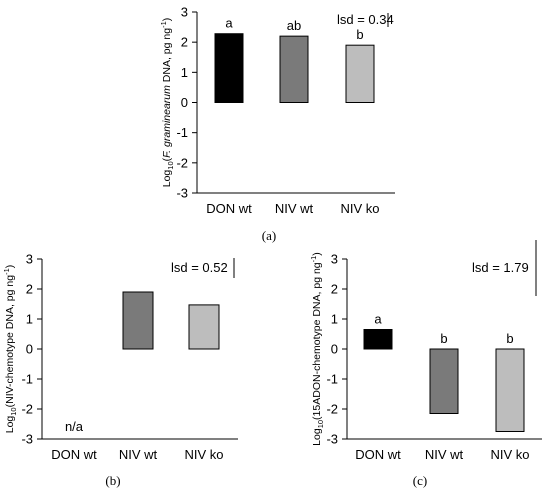 Image resolution: width=550 pixels, height=493 pixels. What do you see at coordinates (74, 426) in the screenshot?
I see `bar-label: n/a` at bounding box center [74, 426].